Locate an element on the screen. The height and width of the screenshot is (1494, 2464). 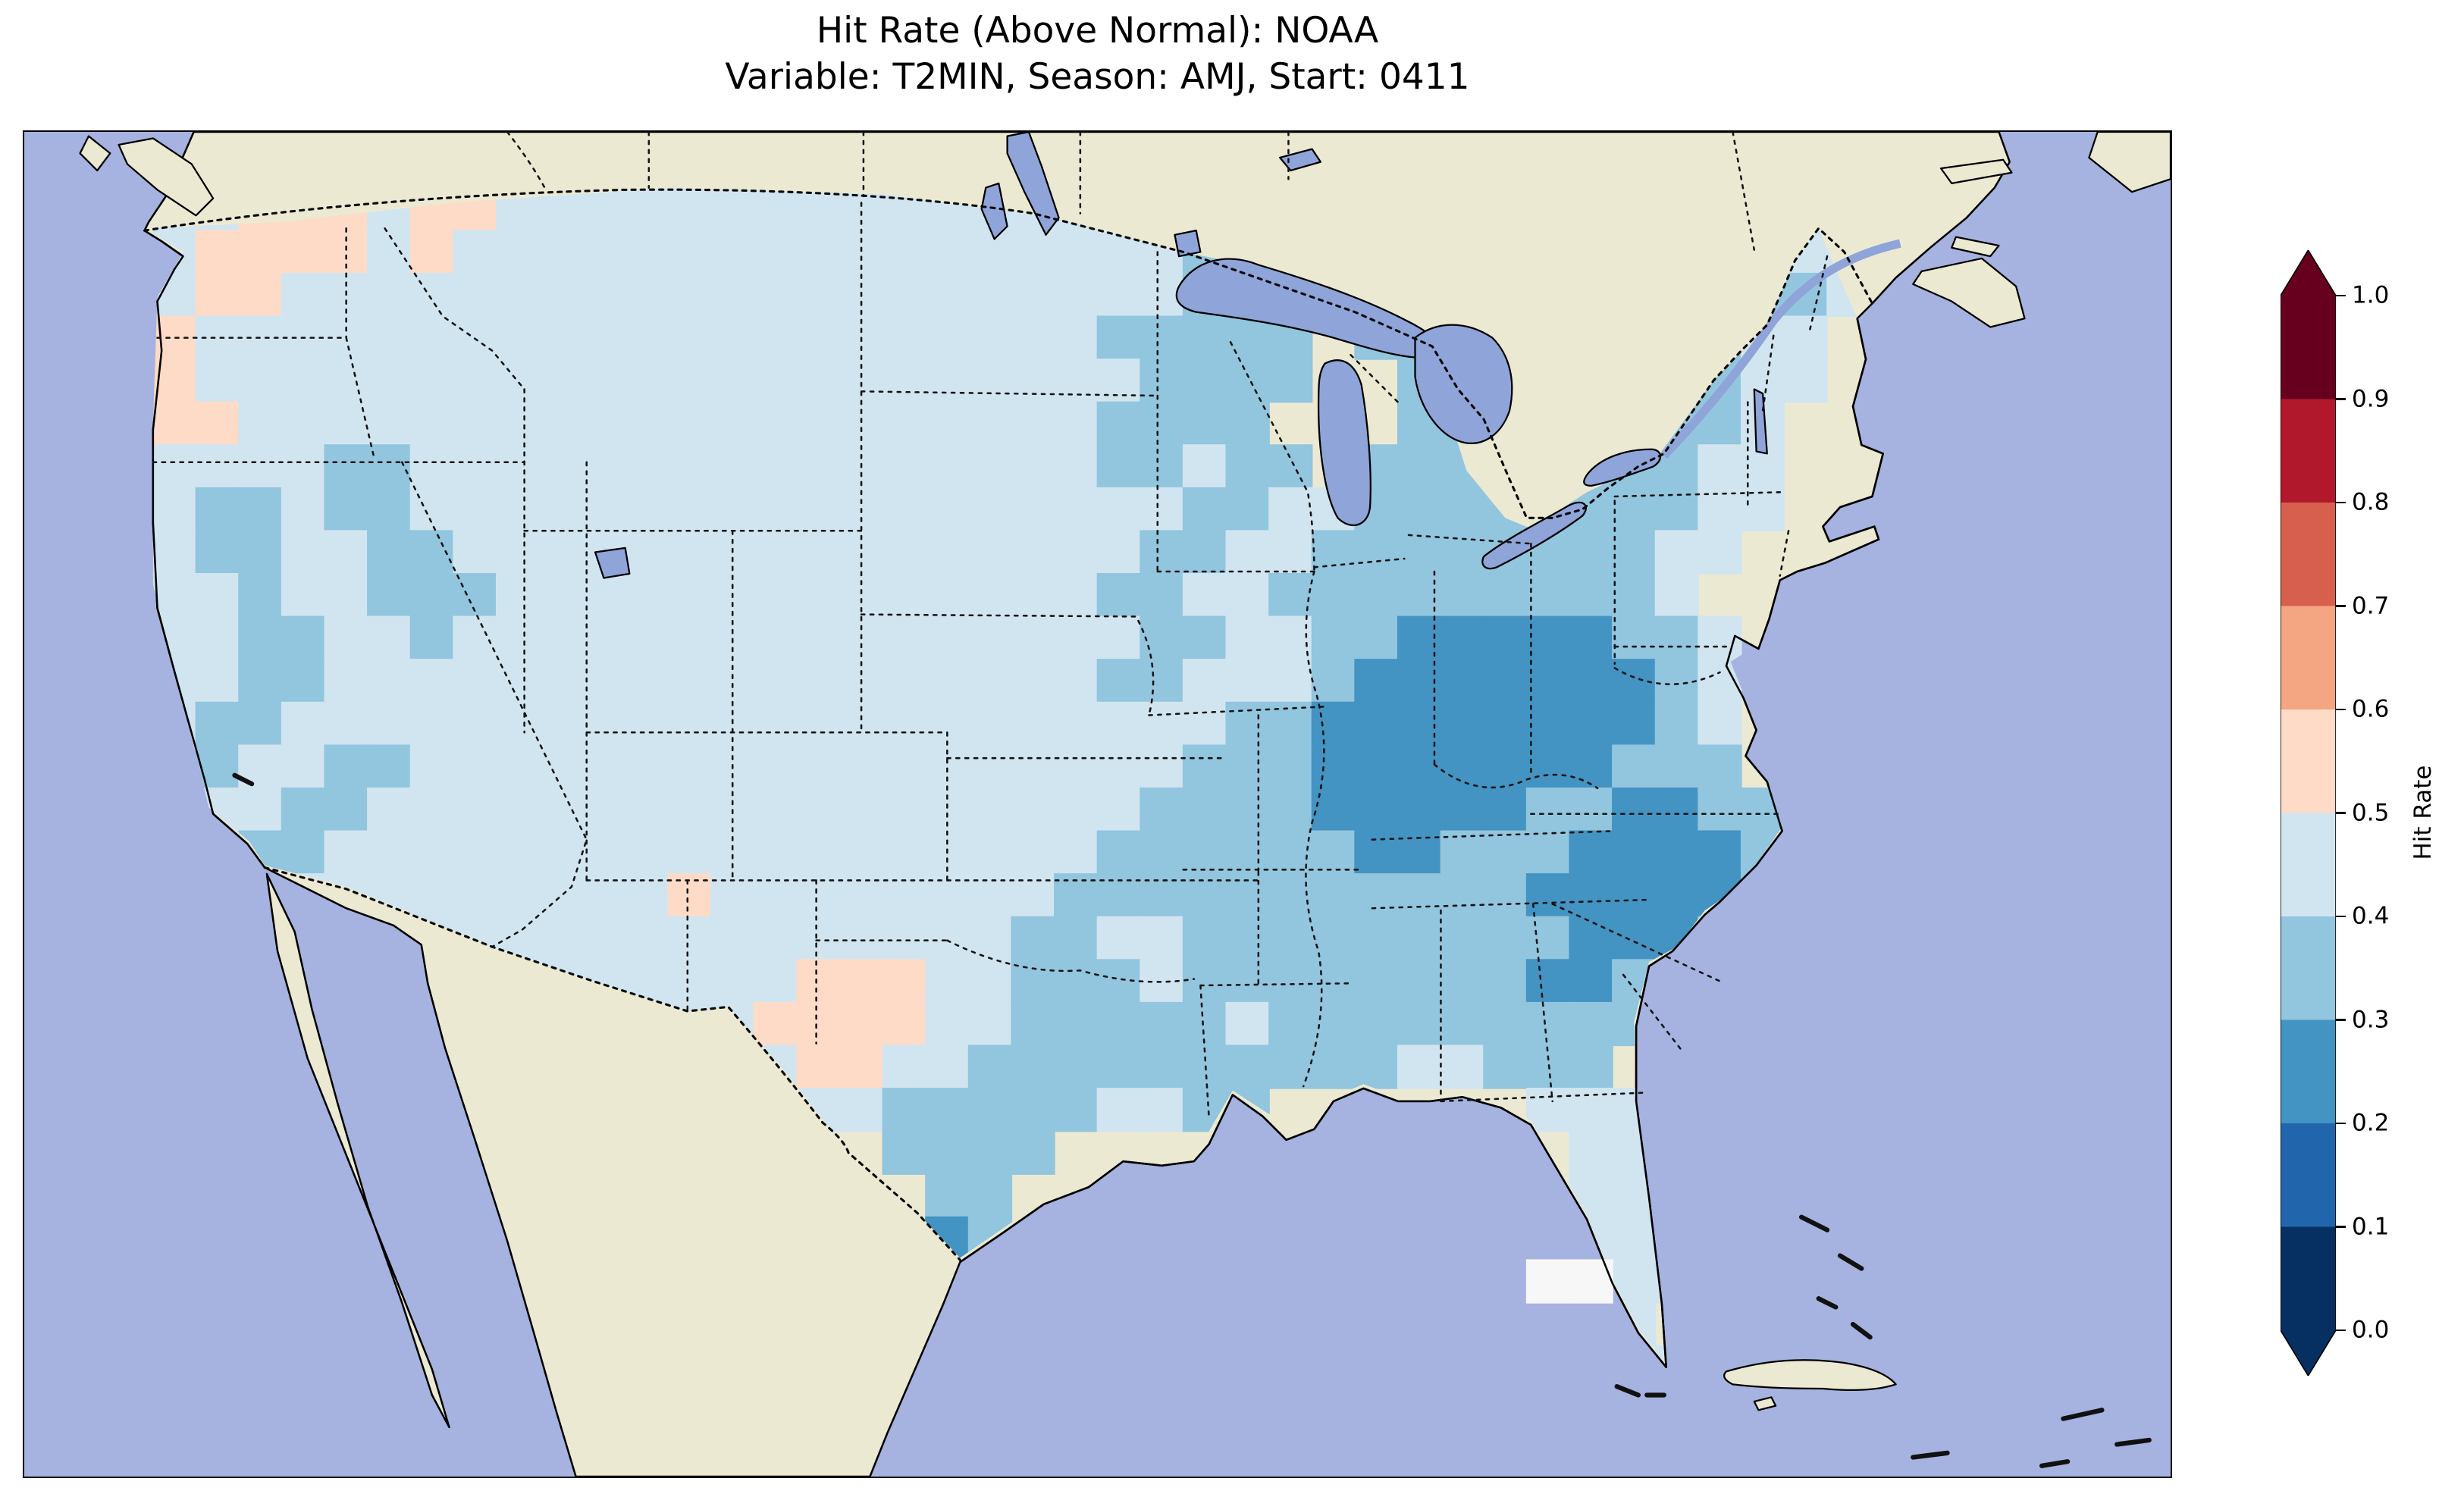
great-salt-lake is located at coordinates (612, 563).